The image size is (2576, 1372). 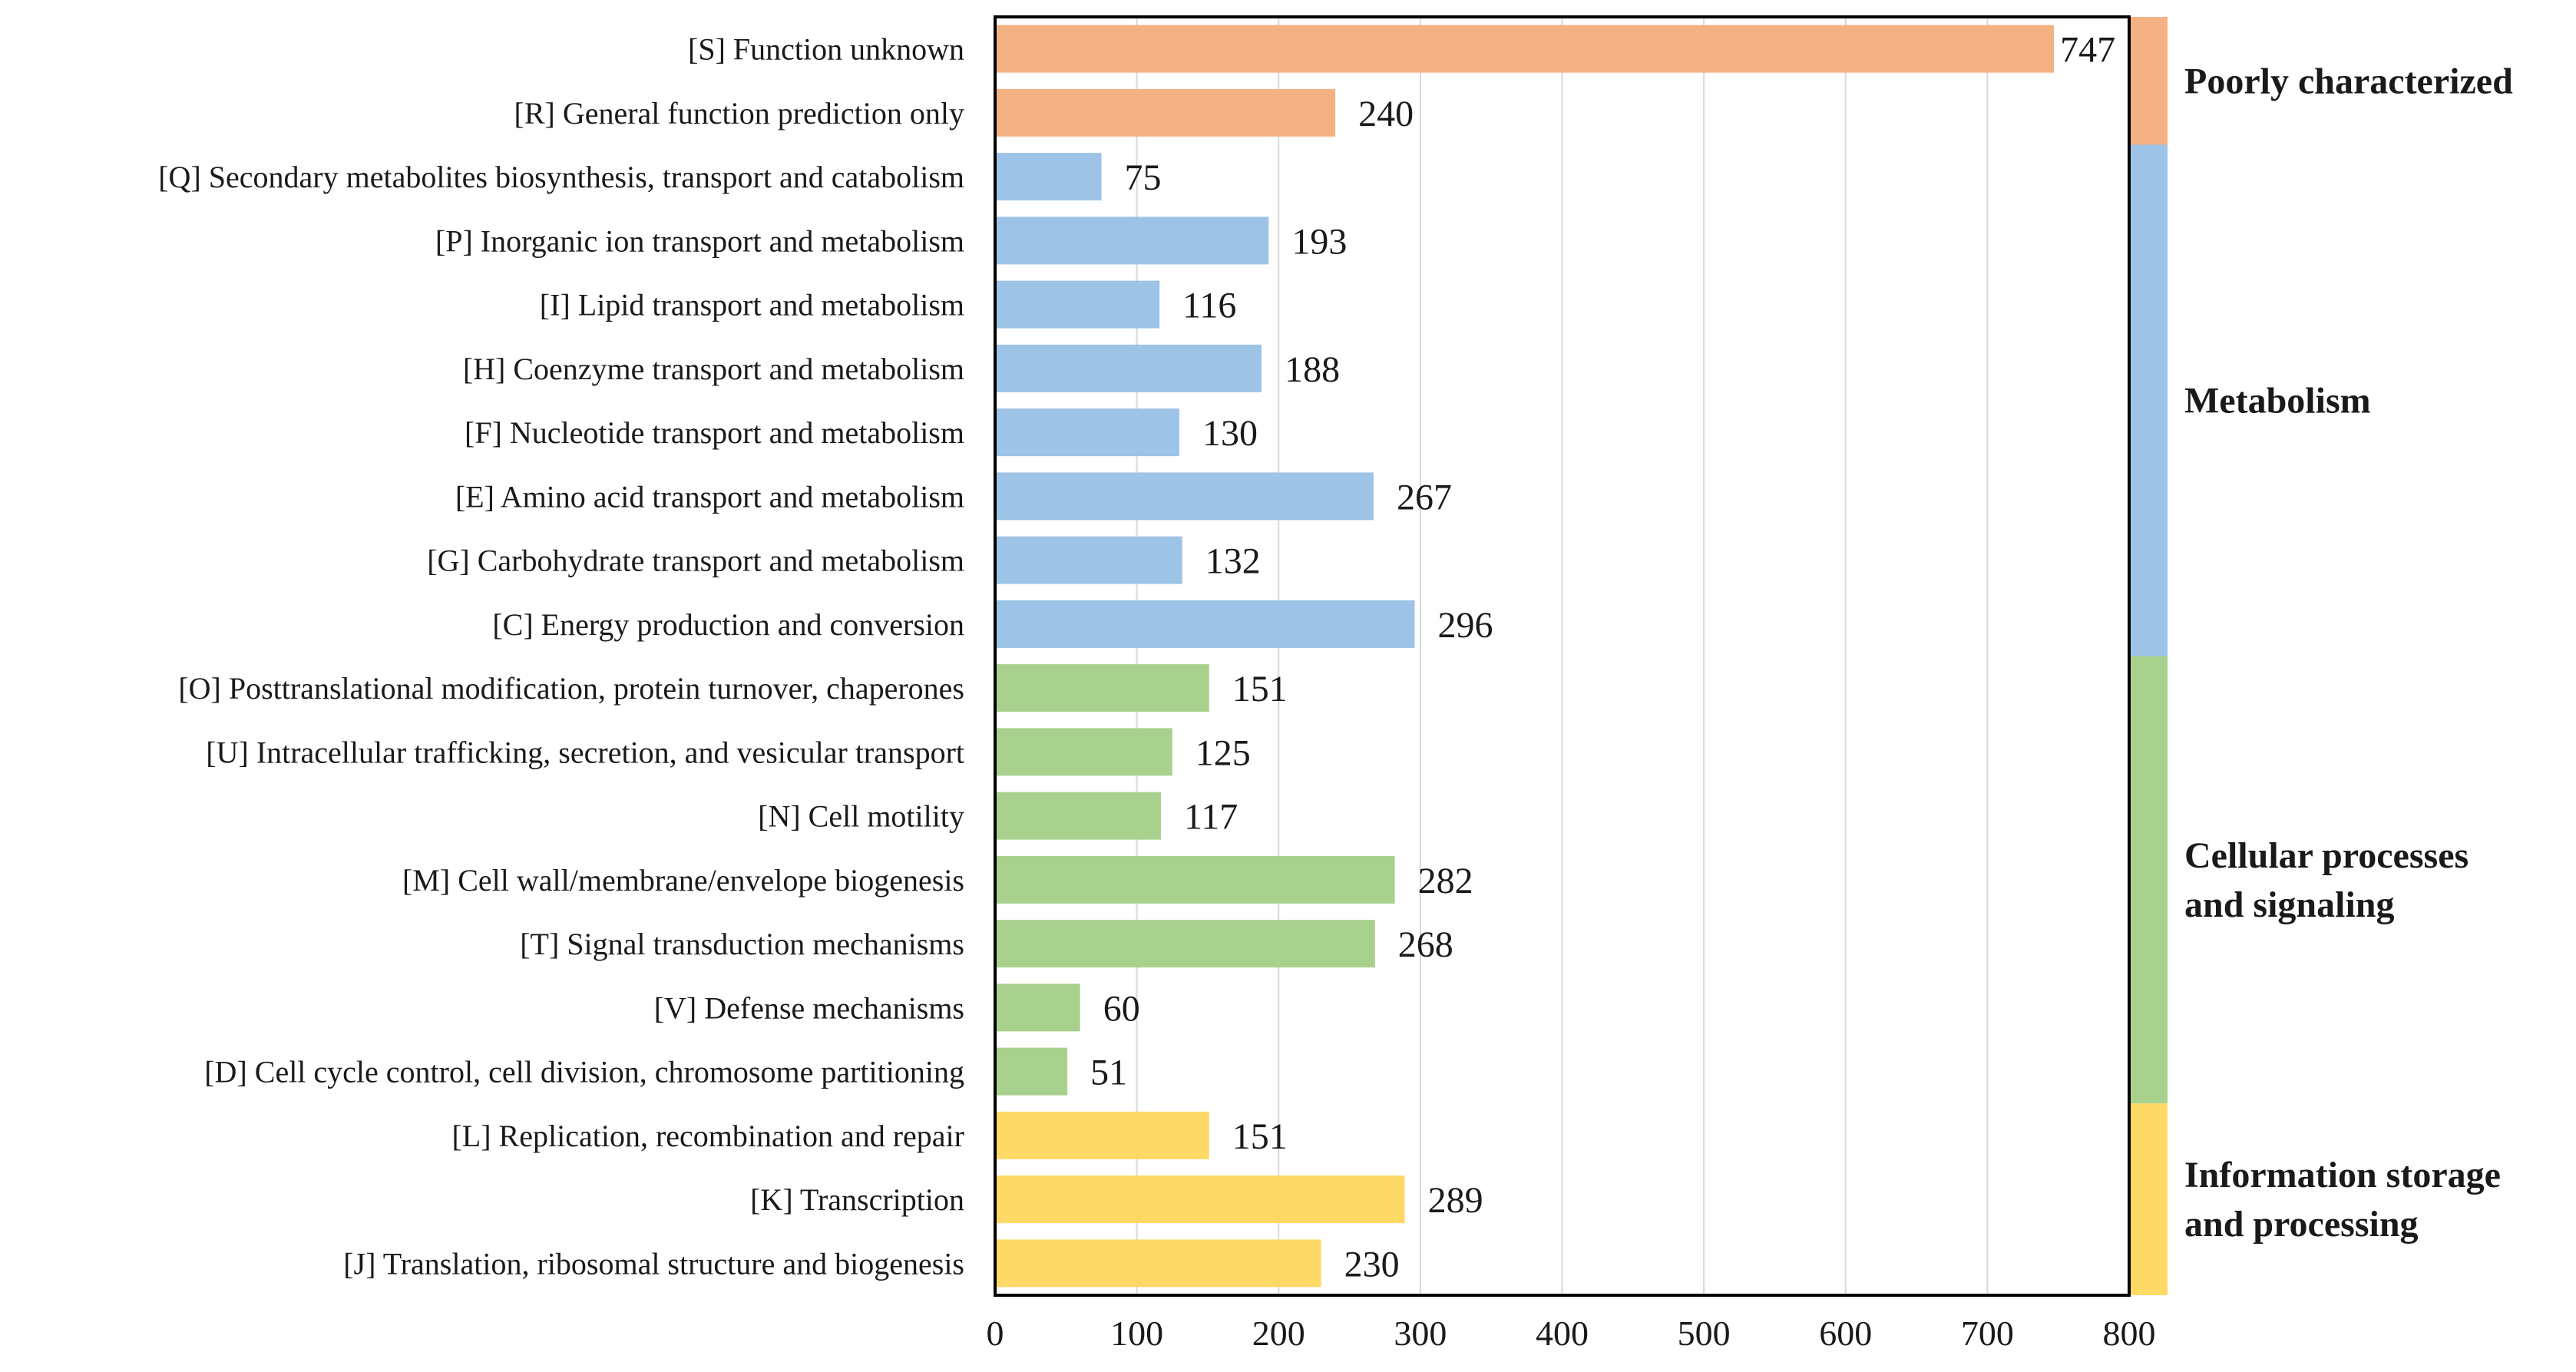 What do you see at coordinates (752, 305) in the screenshot?
I see `category-label: [I] Lipid transport and metabolism` at bounding box center [752, 305].